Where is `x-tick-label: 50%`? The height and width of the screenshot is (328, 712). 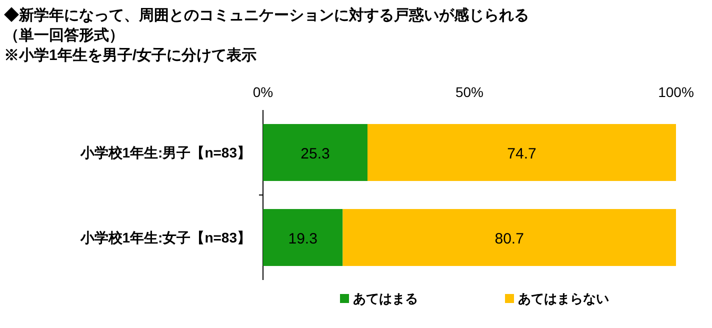
x-tick-label: 50% is located at coordinates (469, 92).